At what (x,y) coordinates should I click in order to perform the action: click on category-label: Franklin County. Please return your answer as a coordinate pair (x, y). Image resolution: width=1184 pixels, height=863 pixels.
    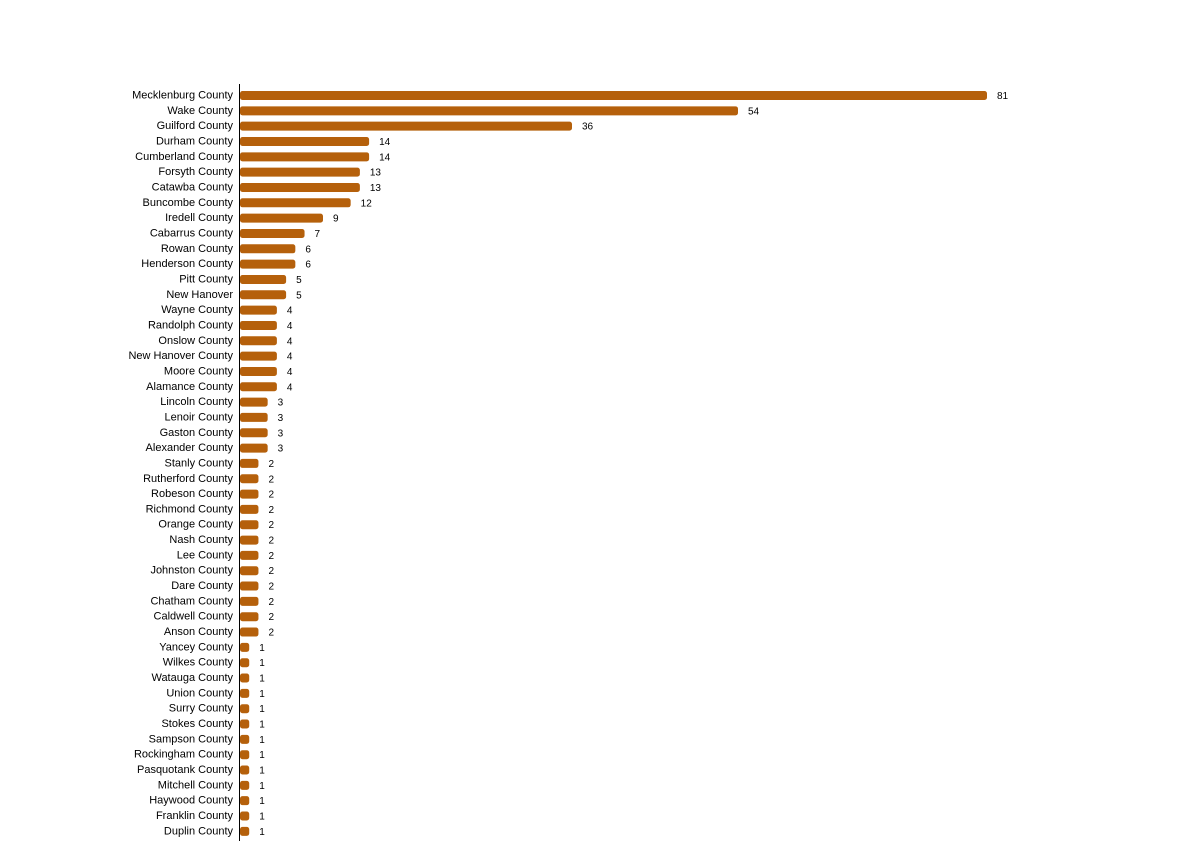
    Looking at the image, I should click on (195, 816).